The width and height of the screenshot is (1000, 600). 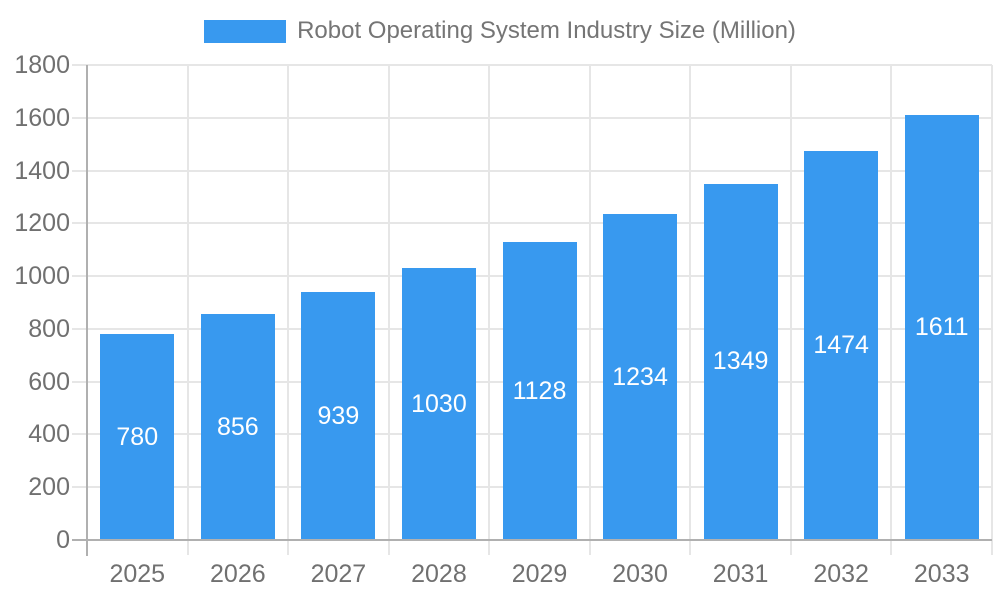 What do you see at coordinates (740, 574) in the screenshot?
I see `x-axis-label: 2031` at bounding box center [740, 574].